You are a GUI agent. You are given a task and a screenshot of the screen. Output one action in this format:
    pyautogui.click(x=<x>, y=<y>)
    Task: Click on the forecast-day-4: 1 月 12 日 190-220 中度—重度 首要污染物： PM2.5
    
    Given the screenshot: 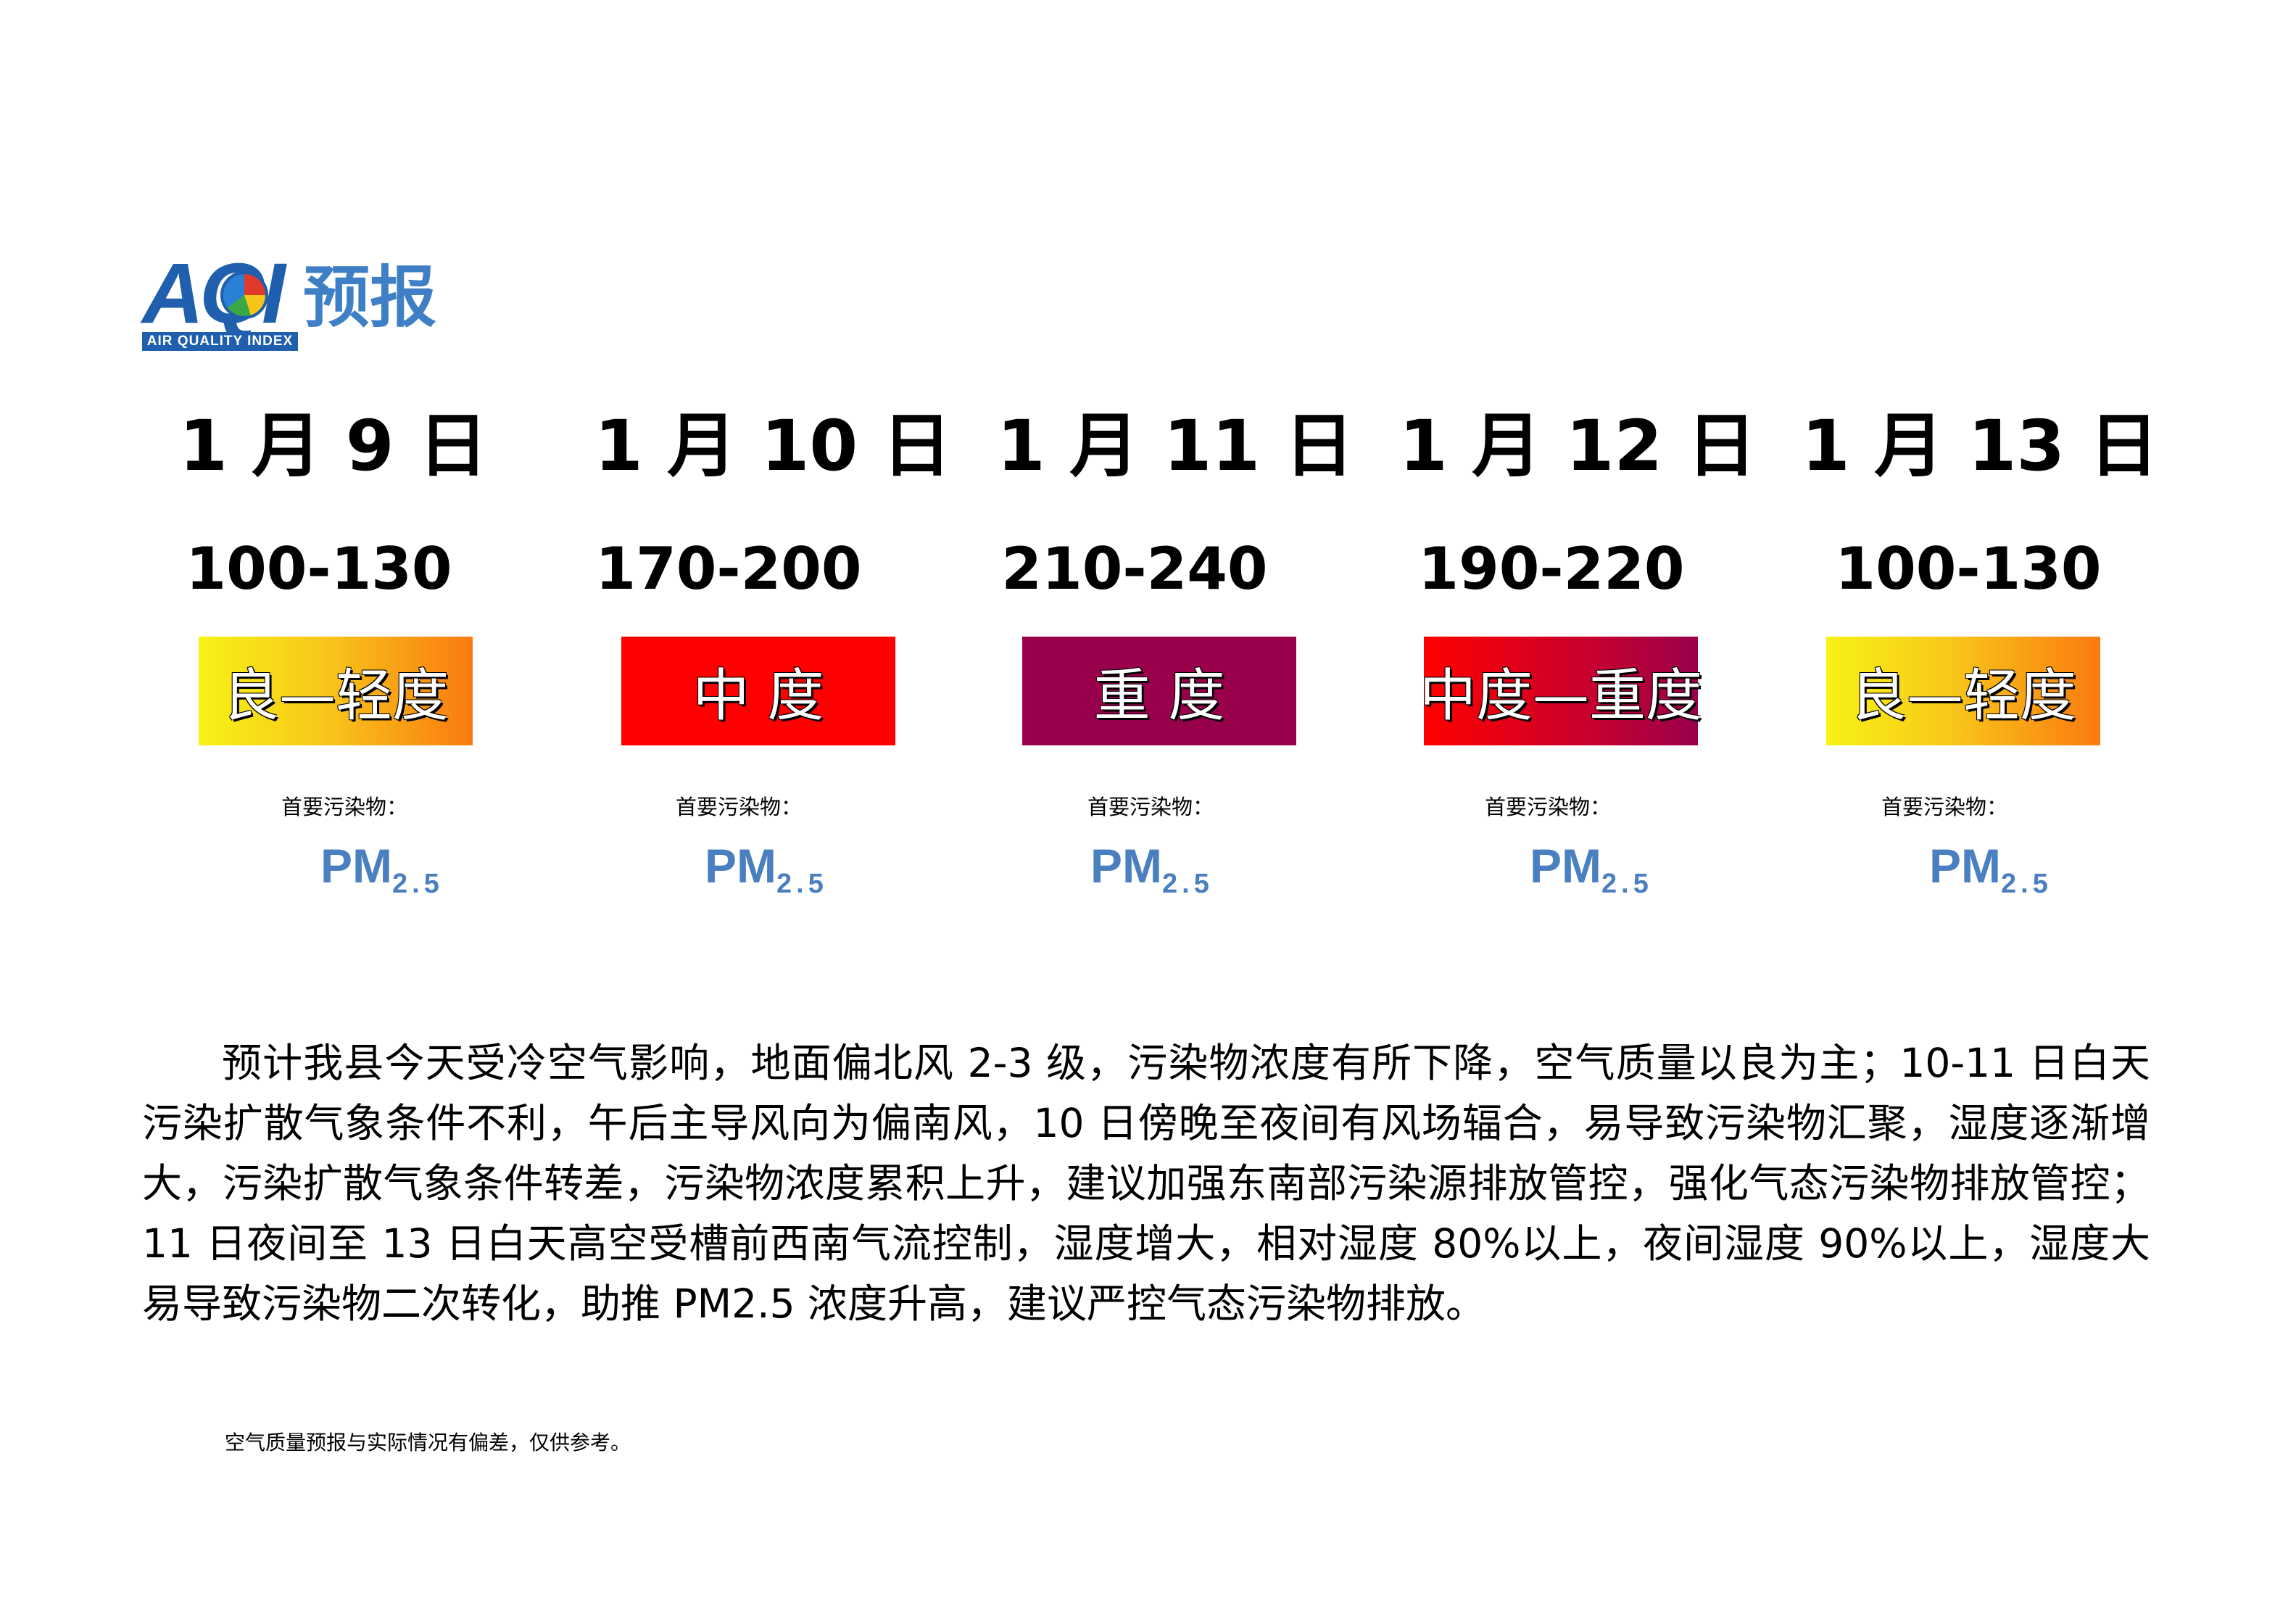 What is the action you would take?
    pyautogui.click(x=1578, y=652)
    